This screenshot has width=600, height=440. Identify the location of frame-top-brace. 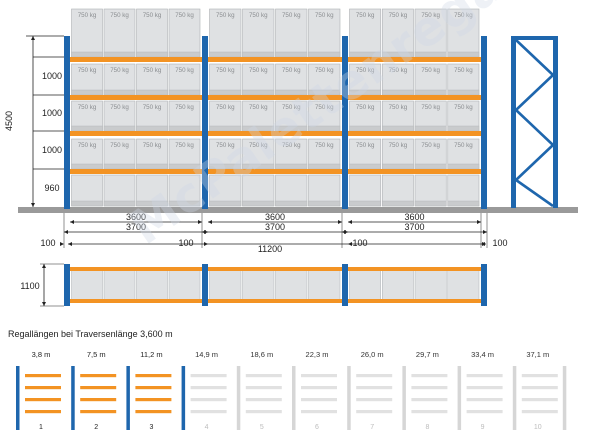
(534, 38).